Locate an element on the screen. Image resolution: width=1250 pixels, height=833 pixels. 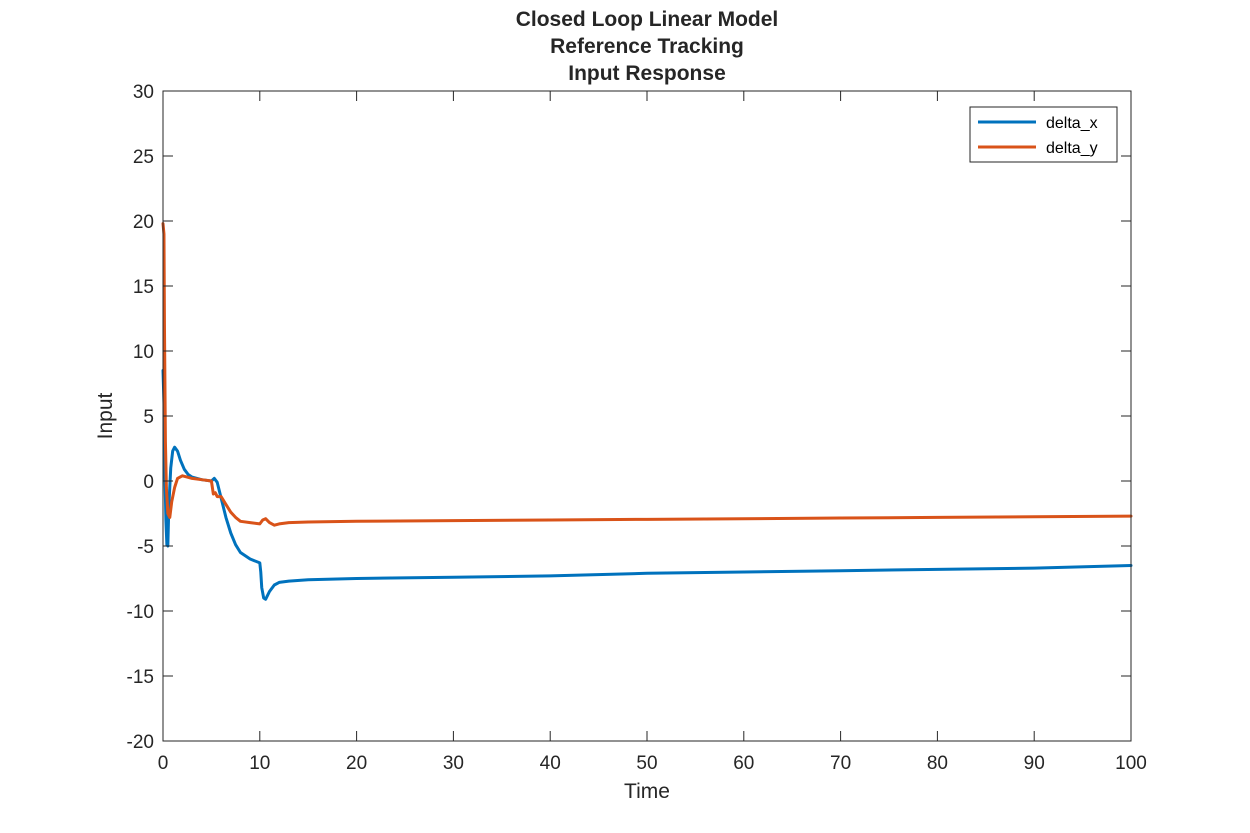
legend: delta_x delta_y is located at coordinates (1043, 134).